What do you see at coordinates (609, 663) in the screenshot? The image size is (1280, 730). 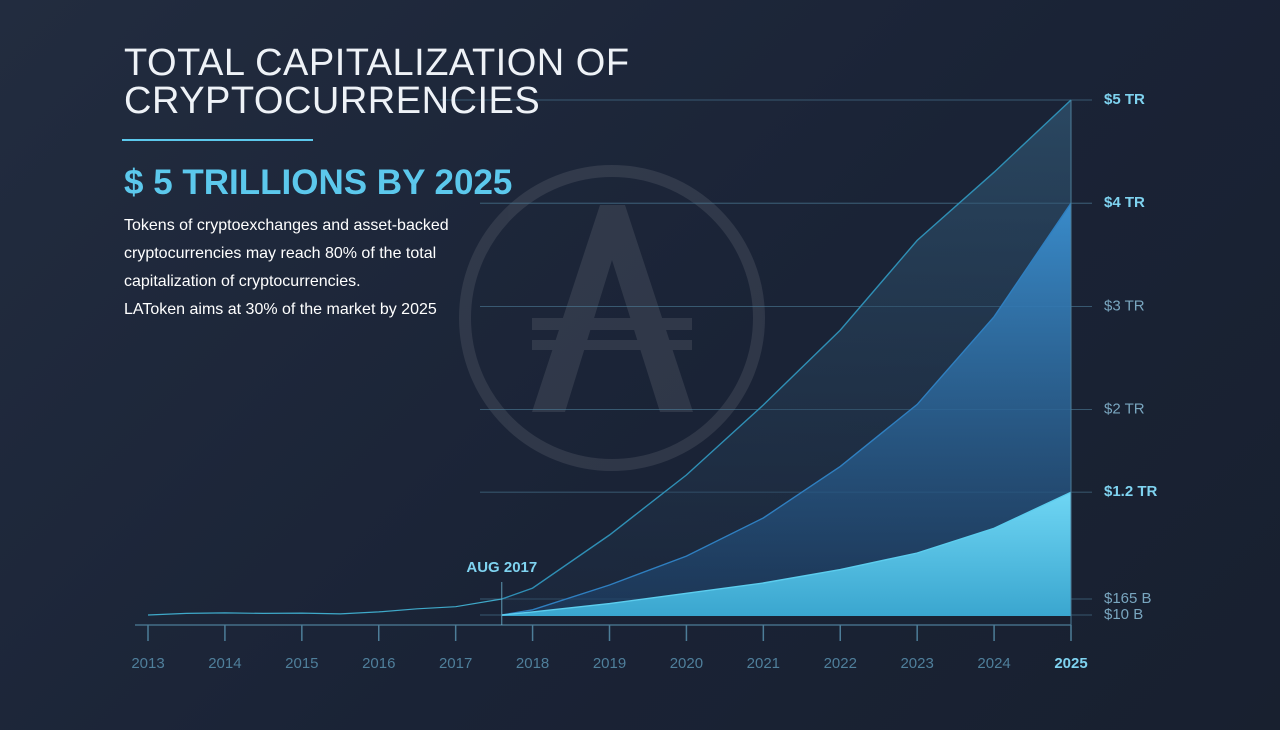 I see `x-tick-label: 2019` at bounding box center [609, 663].